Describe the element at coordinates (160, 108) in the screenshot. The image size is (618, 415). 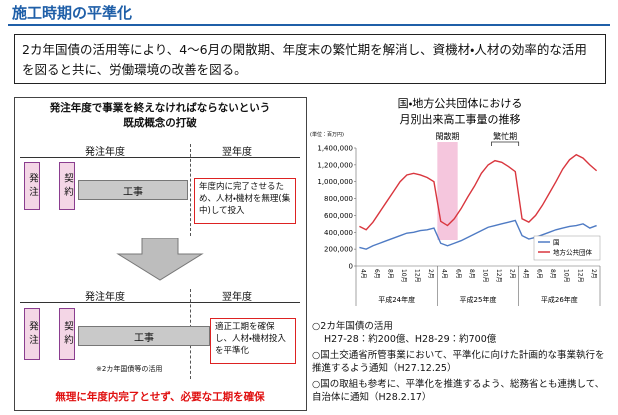
I see `heading-line: 発注年度で事業を終えなければならないという` at that location.